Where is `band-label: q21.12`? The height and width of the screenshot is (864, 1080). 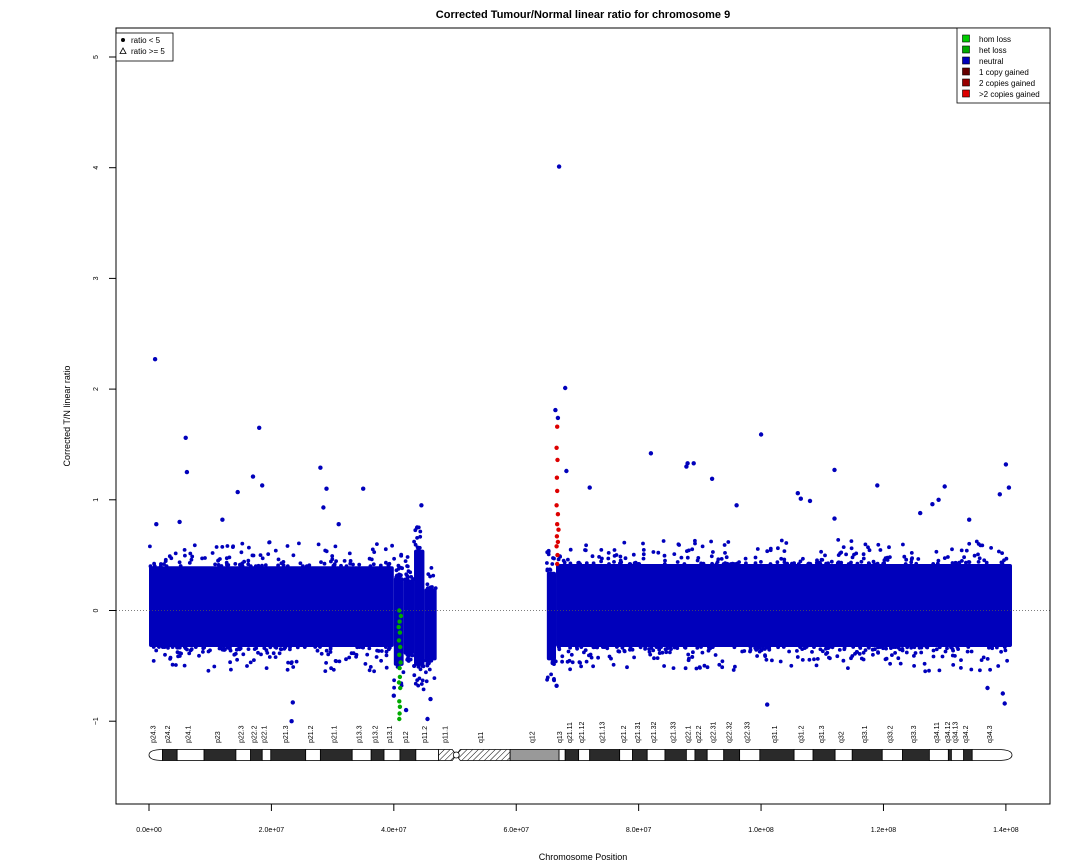
band-label: q21.12 is located at coordinates (582, 732).